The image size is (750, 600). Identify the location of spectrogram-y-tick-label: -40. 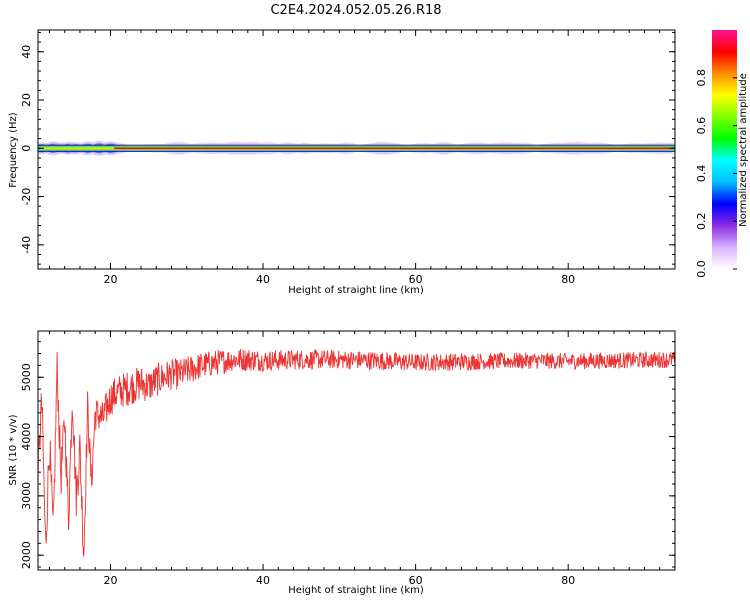
(26, 245).